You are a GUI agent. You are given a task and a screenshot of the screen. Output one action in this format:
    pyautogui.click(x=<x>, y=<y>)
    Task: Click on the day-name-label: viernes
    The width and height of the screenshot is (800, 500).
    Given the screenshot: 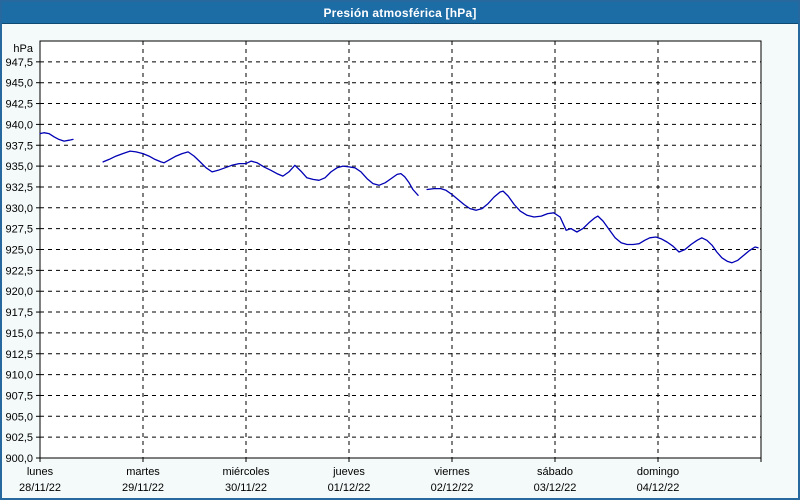 What is the action you would take?
    pyautogui.click(x=452, y=472)
    